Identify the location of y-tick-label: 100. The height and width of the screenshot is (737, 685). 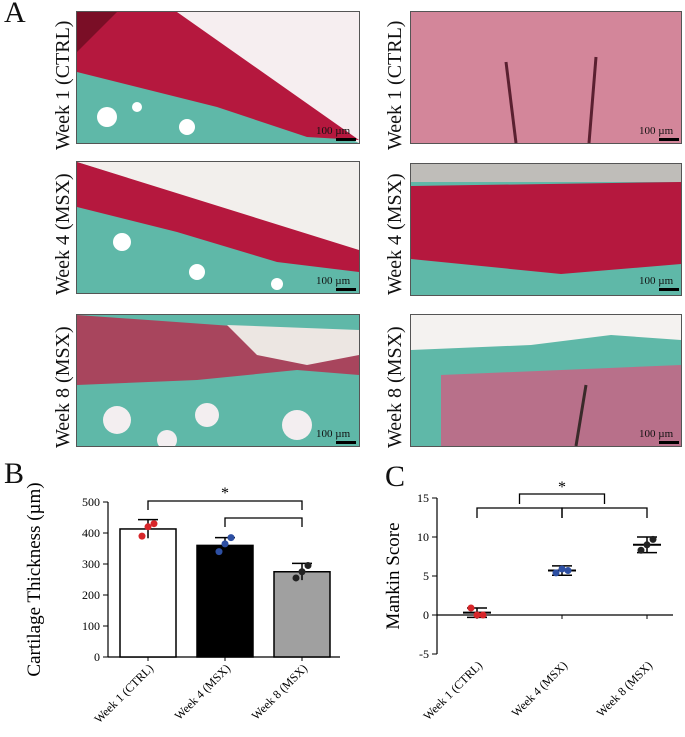
(91, 626).